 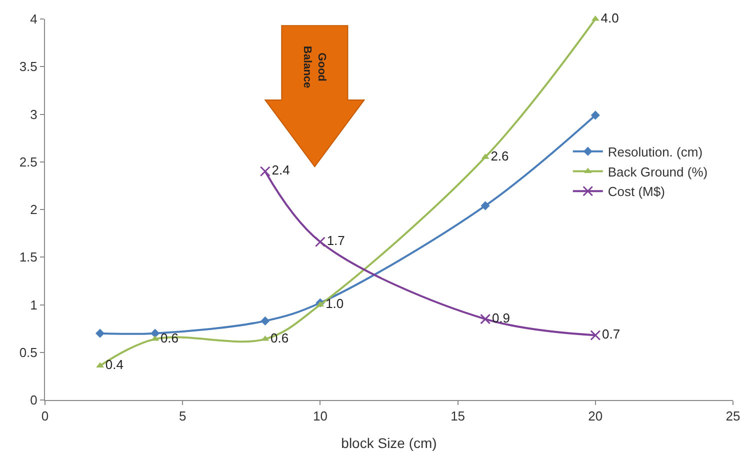 What do you see at coordinates (28, 352) in the screenshot?
I see `y-tick-label: 0.5` at bounding box center [28, 352].